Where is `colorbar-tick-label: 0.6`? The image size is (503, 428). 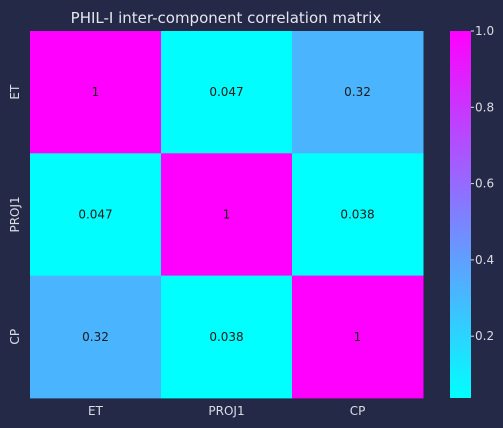
colorbar-tick-label: 0.6 is located at coordinates (484, 184).